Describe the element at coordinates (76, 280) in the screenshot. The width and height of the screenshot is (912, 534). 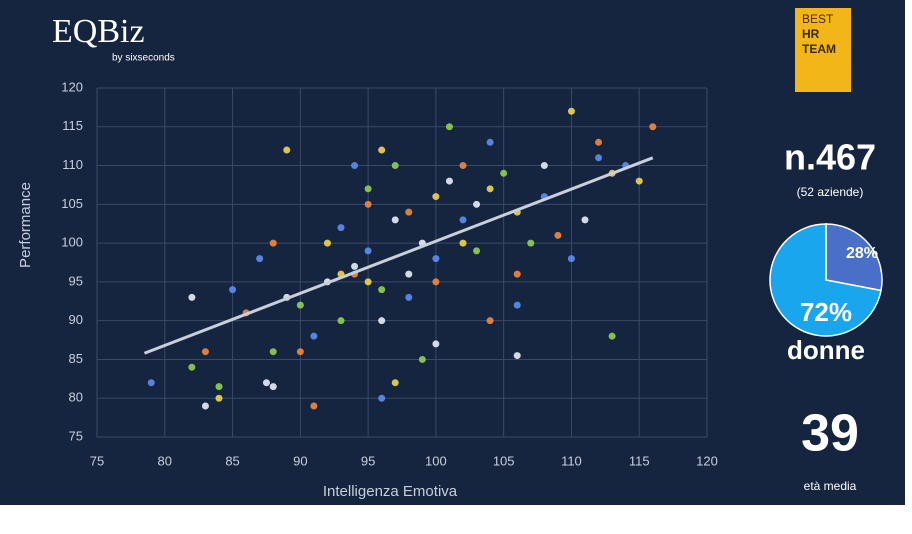
I see `y-tick-label: 95` at that location.